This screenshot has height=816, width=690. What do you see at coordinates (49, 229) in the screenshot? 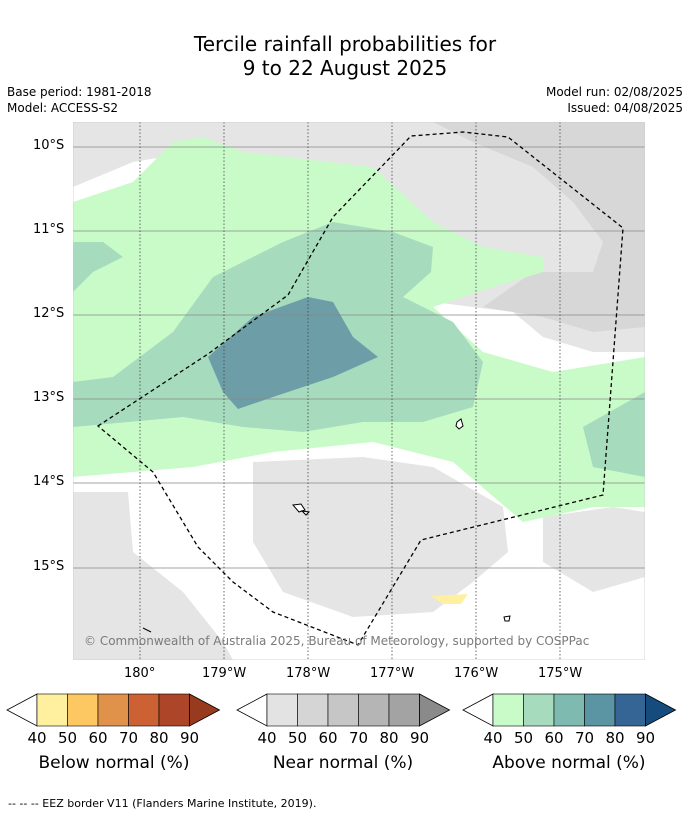
I see `lat-label-11s: 11°S` at bounding box center [49, 229].